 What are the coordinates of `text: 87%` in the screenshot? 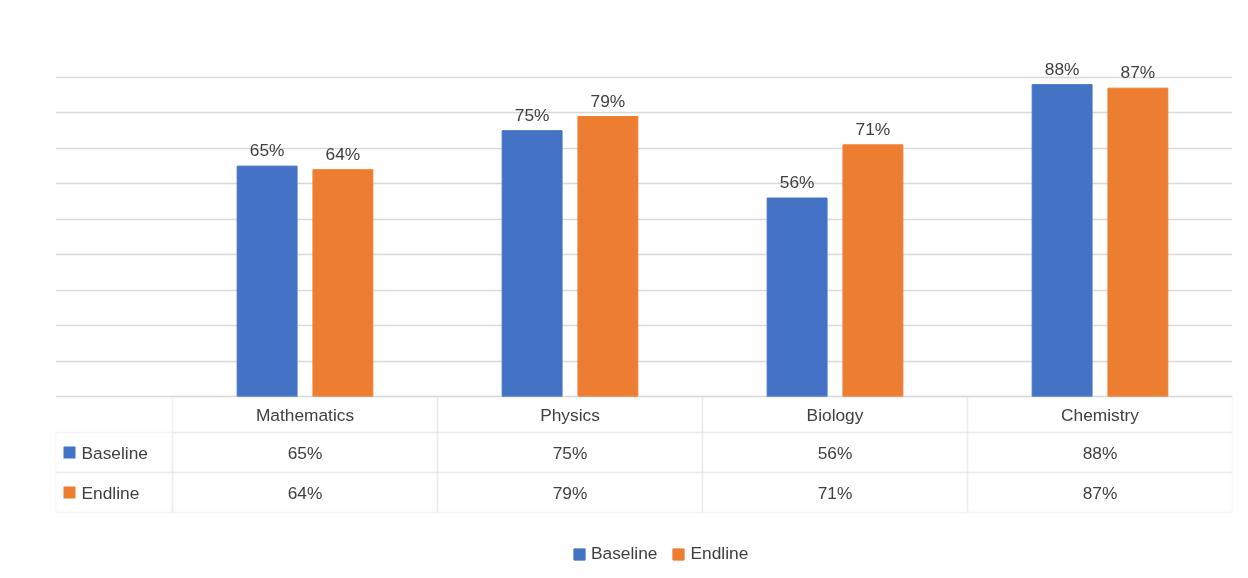 It's located at (1138, 72).